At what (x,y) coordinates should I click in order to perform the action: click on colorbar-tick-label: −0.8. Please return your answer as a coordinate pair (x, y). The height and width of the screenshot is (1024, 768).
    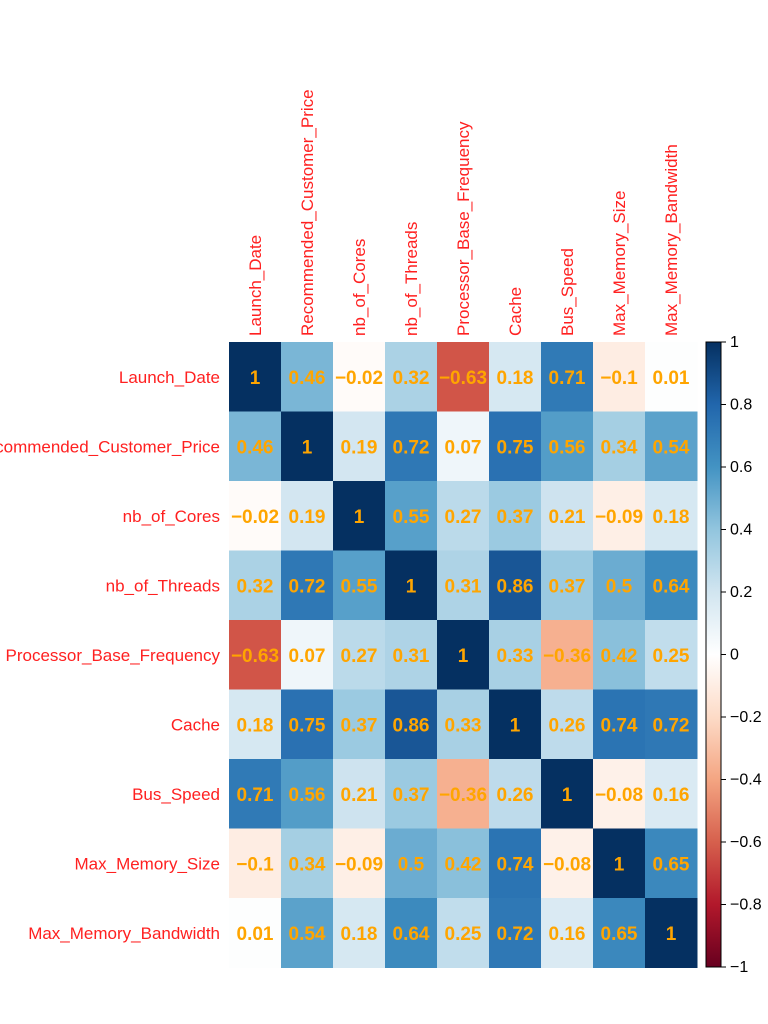
    Looking at the image, I should click on (746, 905).